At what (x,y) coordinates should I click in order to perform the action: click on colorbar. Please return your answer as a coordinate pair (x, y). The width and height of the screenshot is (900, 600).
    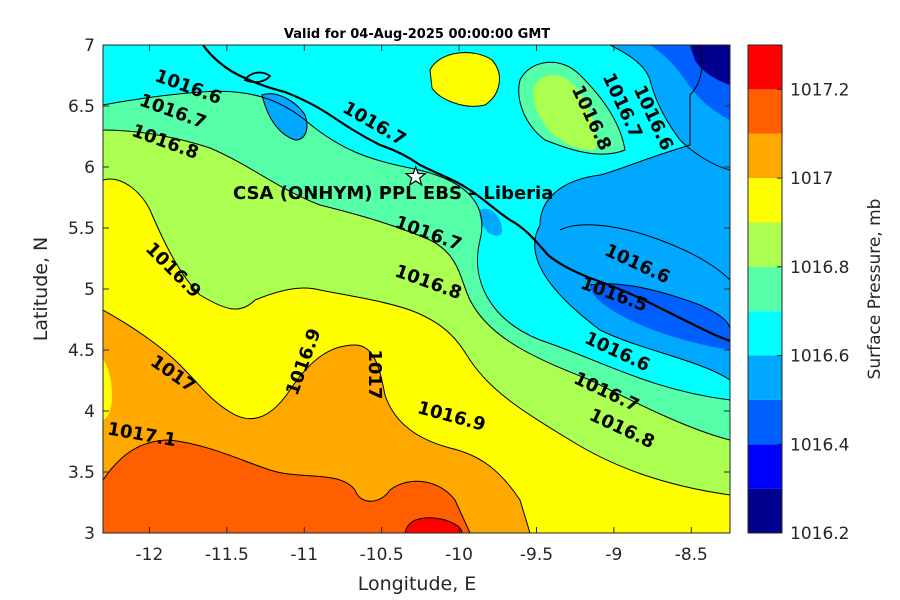
    Looking at the image, I should click on (765, 289).